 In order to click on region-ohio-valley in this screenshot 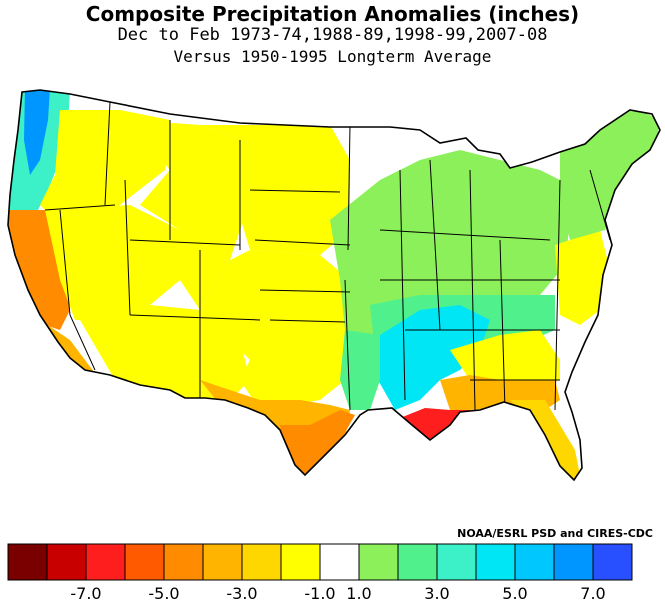, I will do `click(450, 245)`.